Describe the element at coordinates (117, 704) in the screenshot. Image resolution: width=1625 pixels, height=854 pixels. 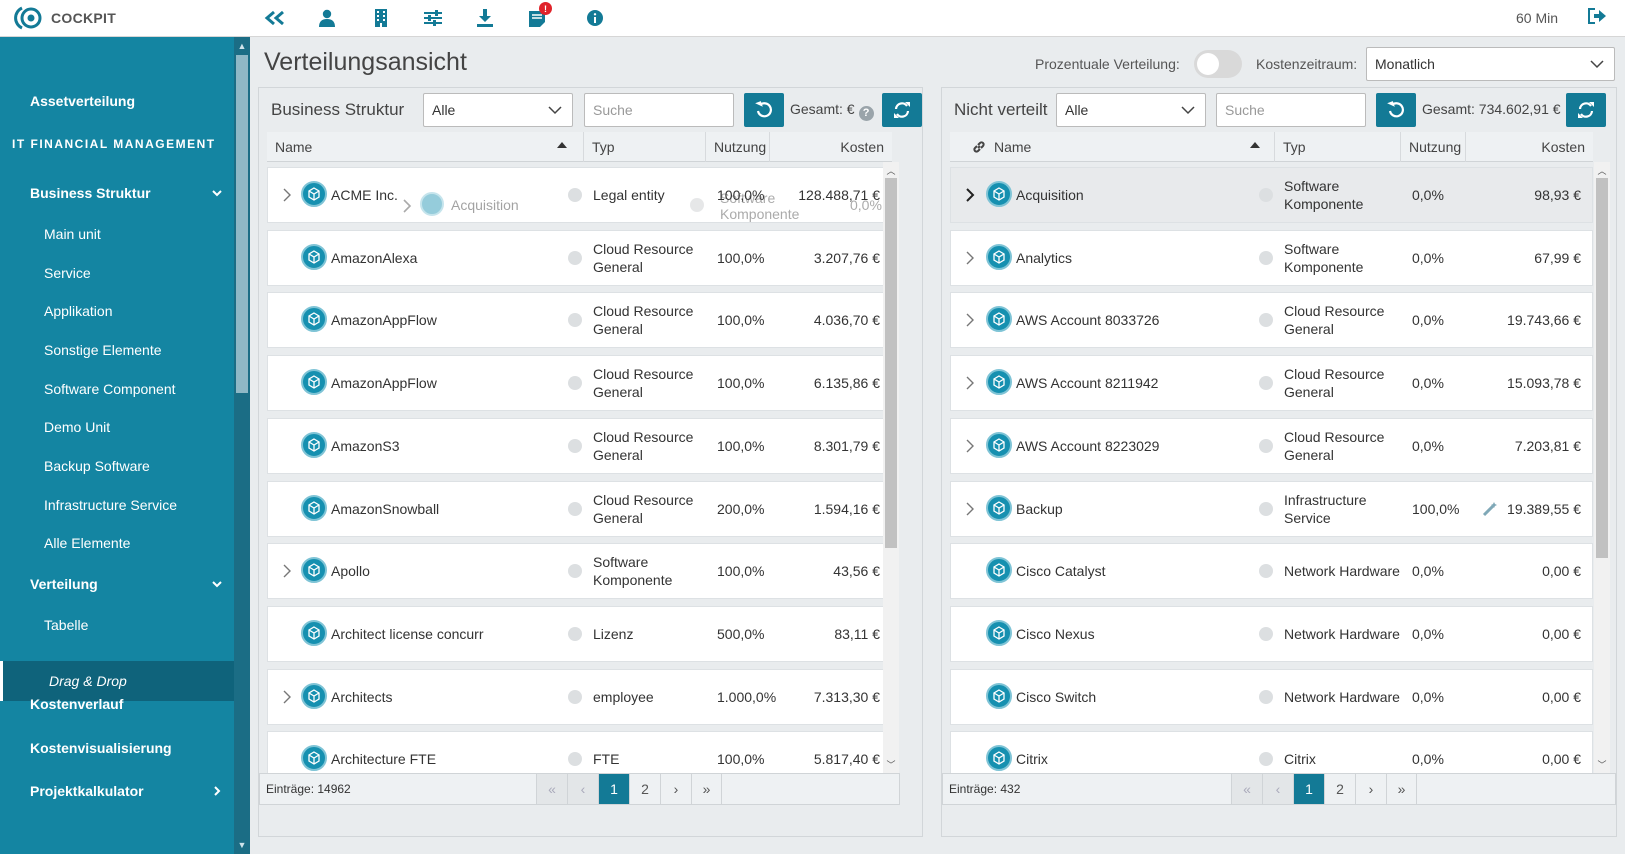
I see `sidebar-item-kostenverlauf: Kostenverlauf` at that location.